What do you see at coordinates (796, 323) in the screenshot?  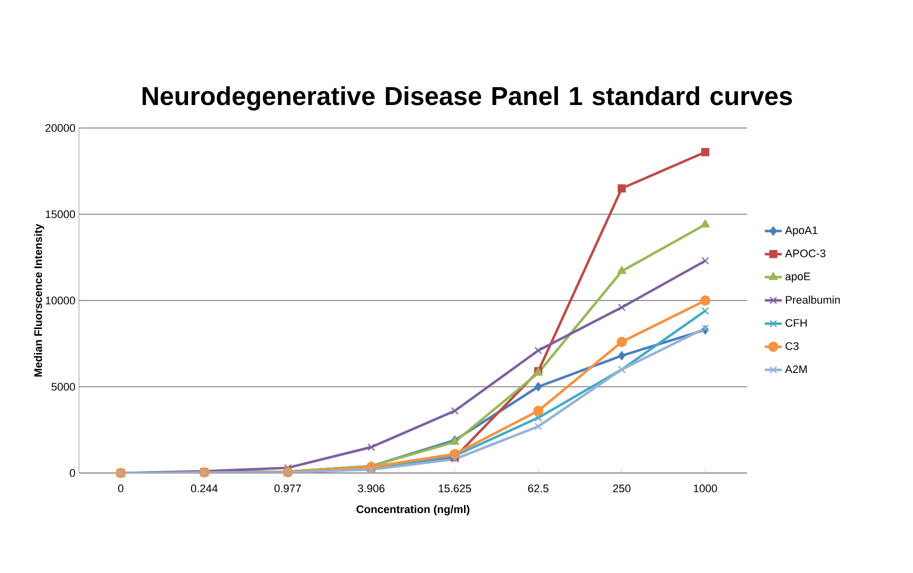 I see `legend-label: CFH` at bounding box center [796, 323].